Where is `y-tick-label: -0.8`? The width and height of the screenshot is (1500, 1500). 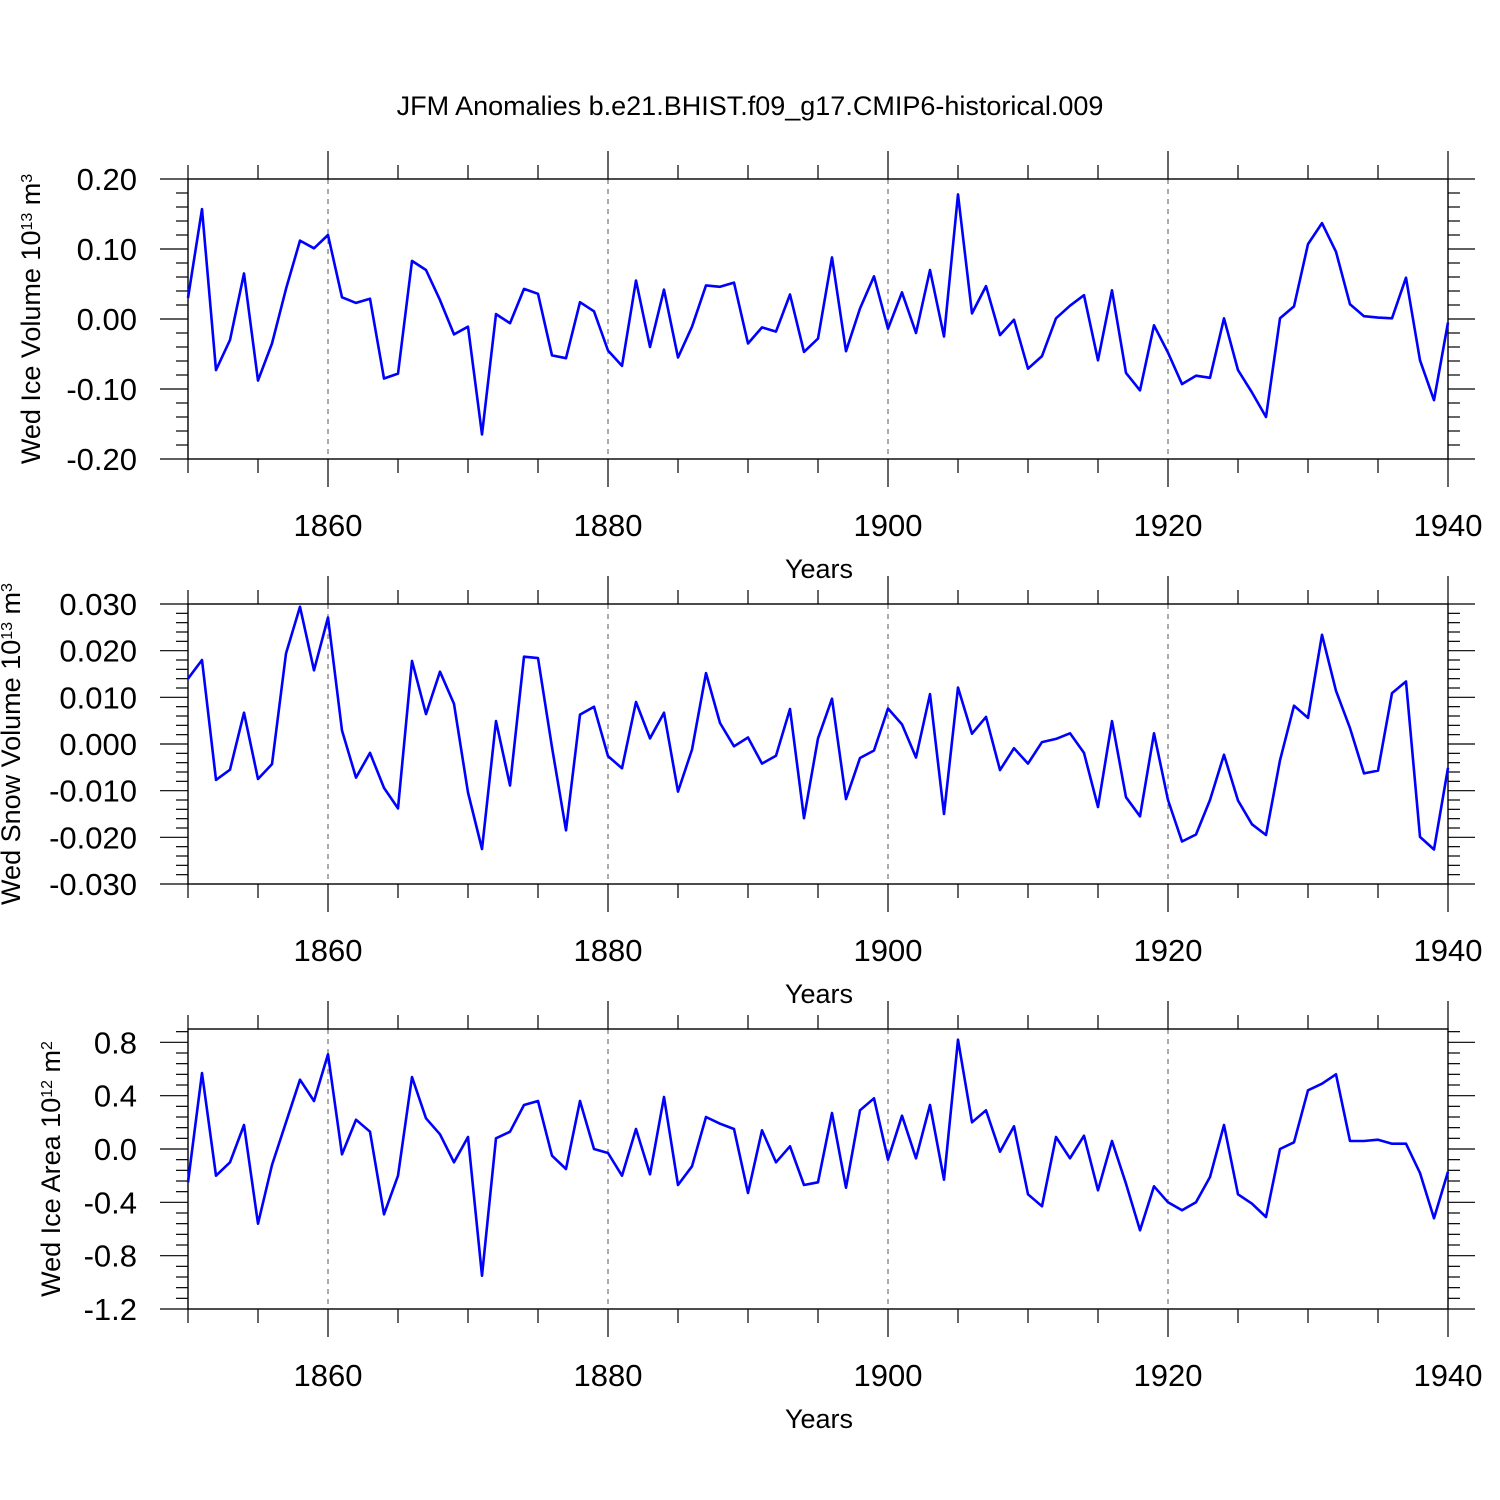
y-tick-label: -0.8 is located at coordinates (110, 1256).